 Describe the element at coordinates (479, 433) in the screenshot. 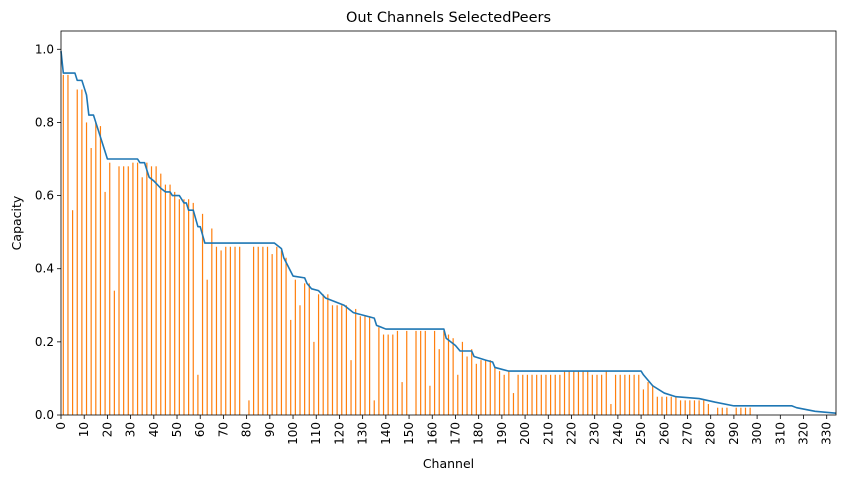

I see `x-tick-label: 180` at that location.